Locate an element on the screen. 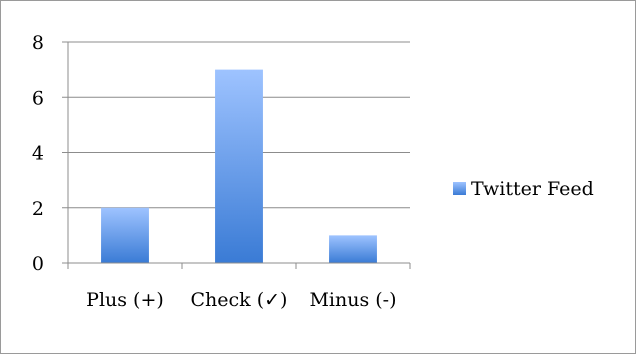 The height and width of the screenshot is (357, 636). legend-label: Twitter Feed is located at coordinates (532, 189).